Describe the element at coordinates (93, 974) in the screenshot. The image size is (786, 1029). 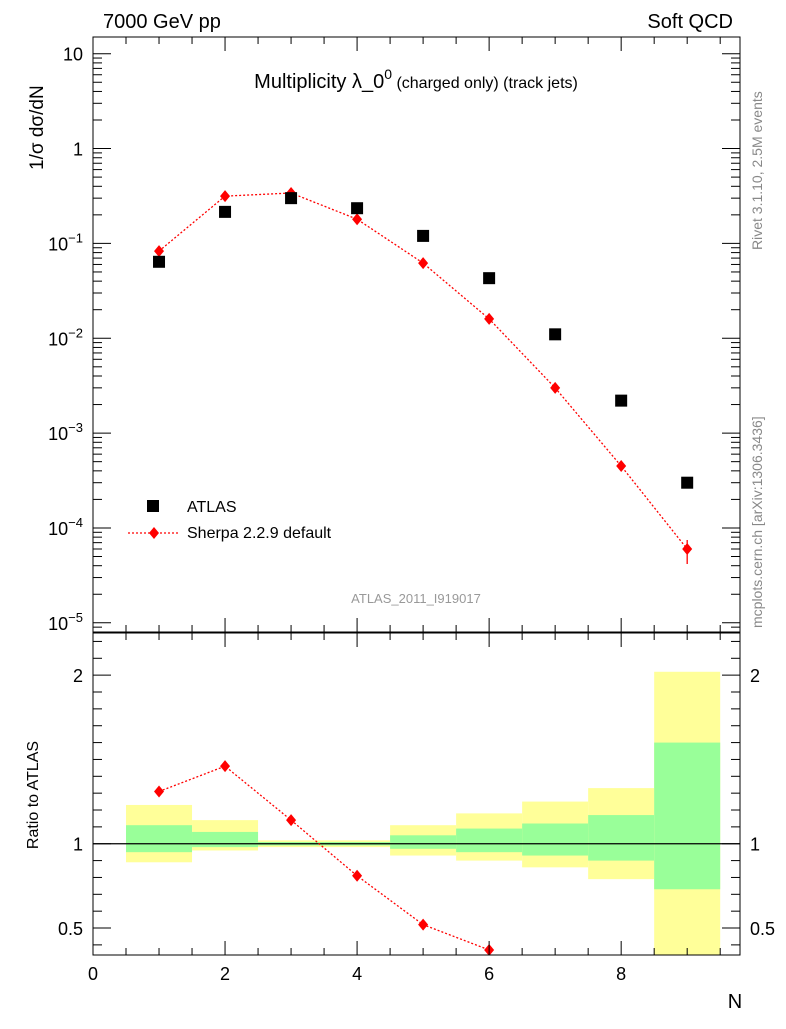
I see `x-tick-label: 0` at that location.